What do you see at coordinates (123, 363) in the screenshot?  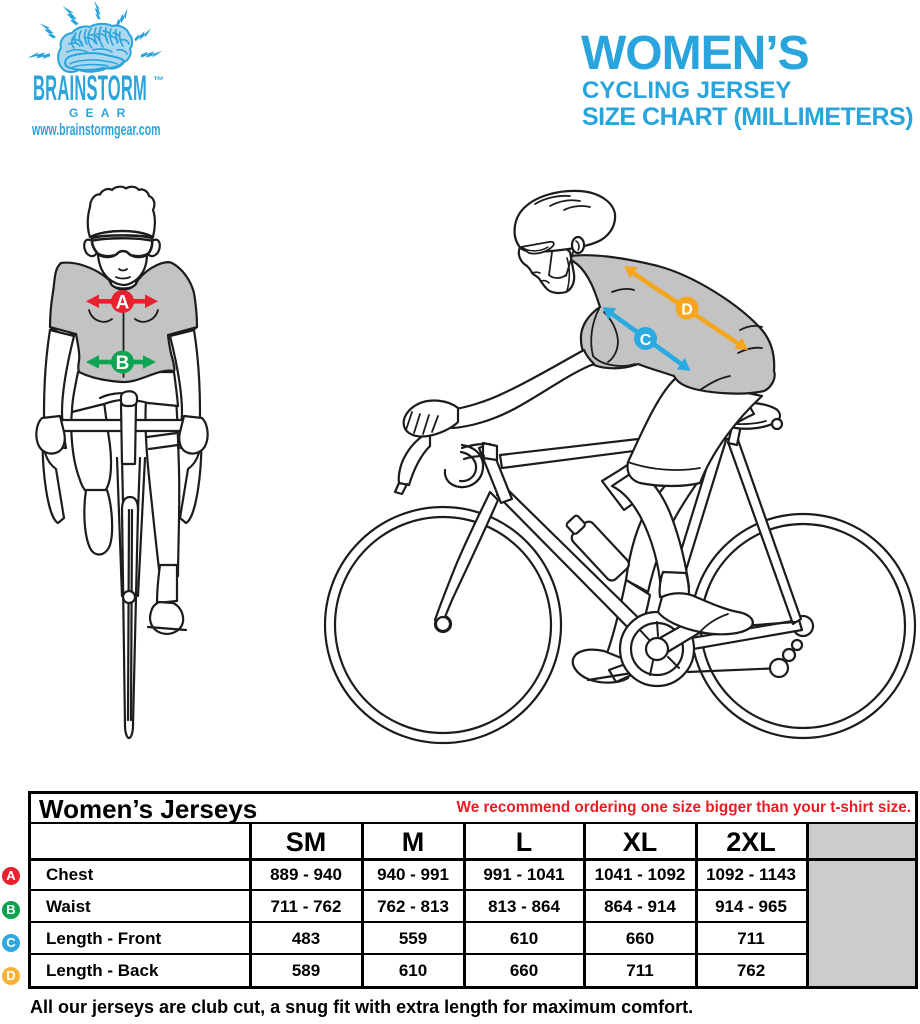 I see `svg-text: B` at bounding box center [123, 363].